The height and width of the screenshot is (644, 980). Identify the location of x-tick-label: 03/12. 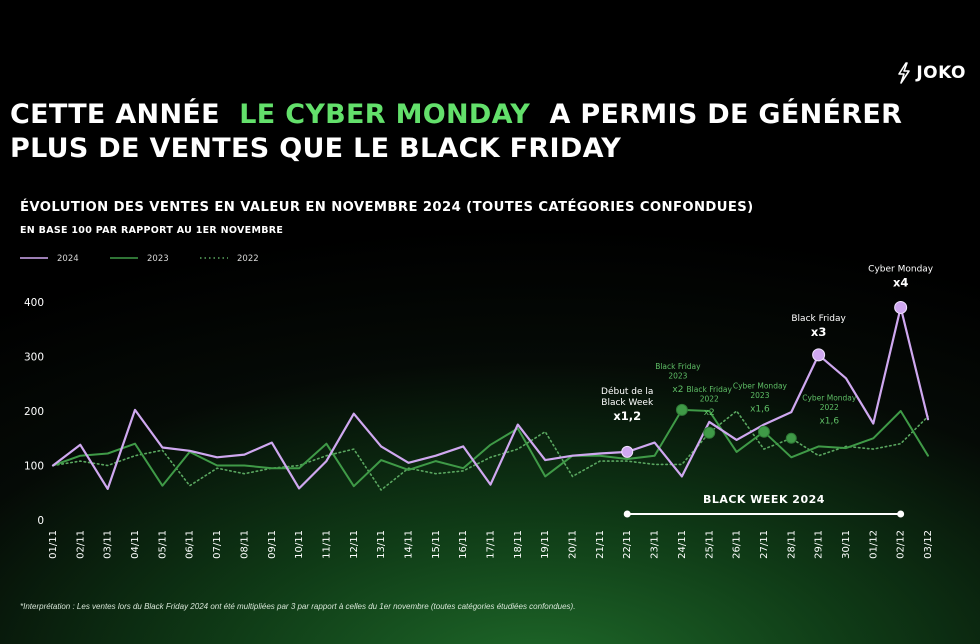
(928, 544).